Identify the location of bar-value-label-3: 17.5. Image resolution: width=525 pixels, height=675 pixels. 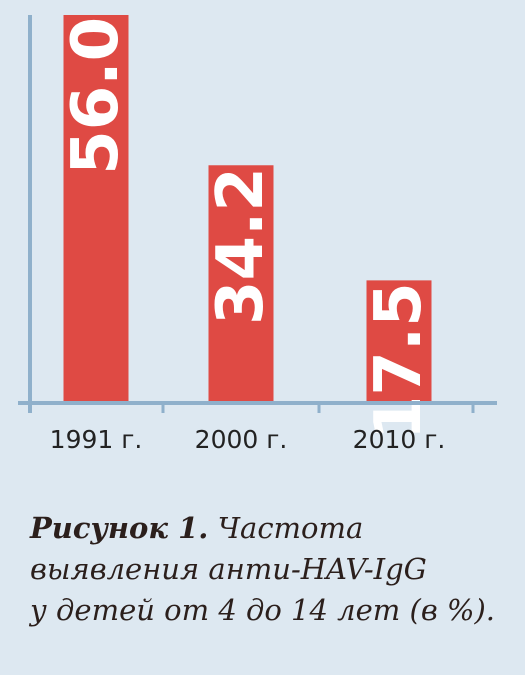
(399, 361).